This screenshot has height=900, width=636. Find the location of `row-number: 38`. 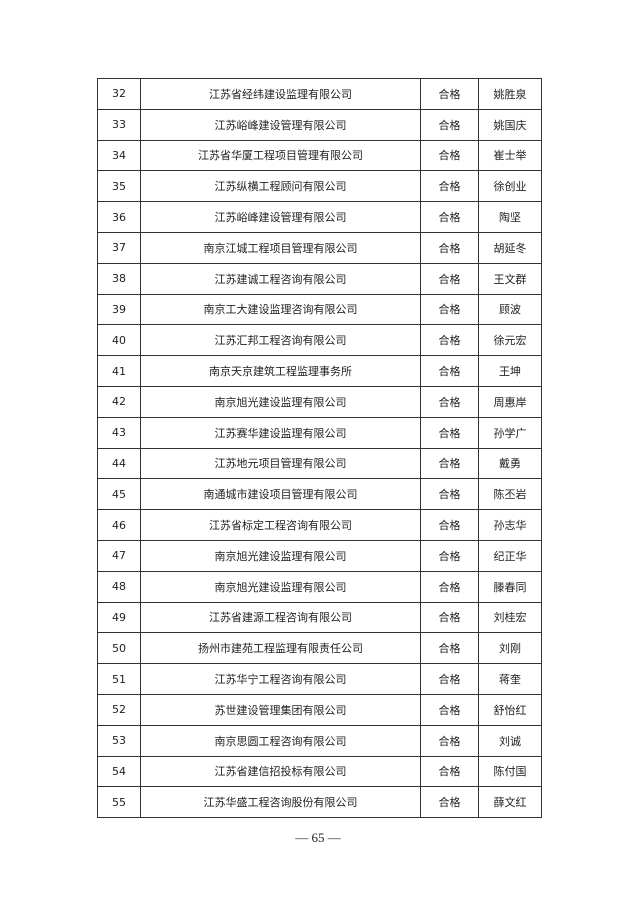

row-number: 38 is located at coordinates (119, 278).